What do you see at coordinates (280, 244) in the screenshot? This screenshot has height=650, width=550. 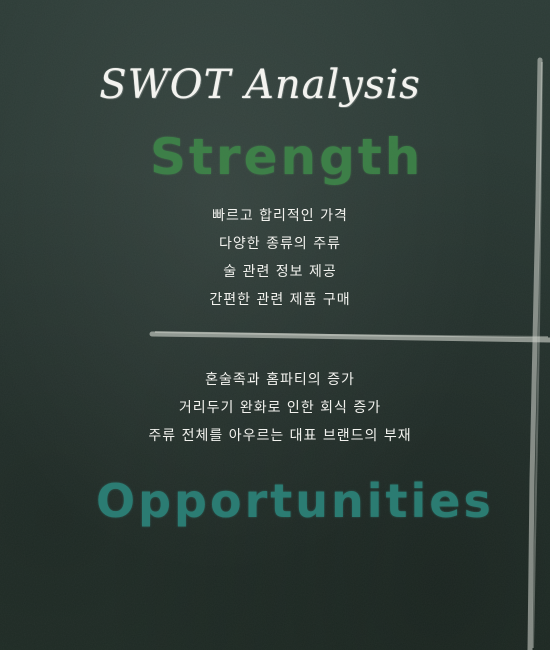 I see `list-item: 다양한 종류의 주류` at bounding box center [280, 244].